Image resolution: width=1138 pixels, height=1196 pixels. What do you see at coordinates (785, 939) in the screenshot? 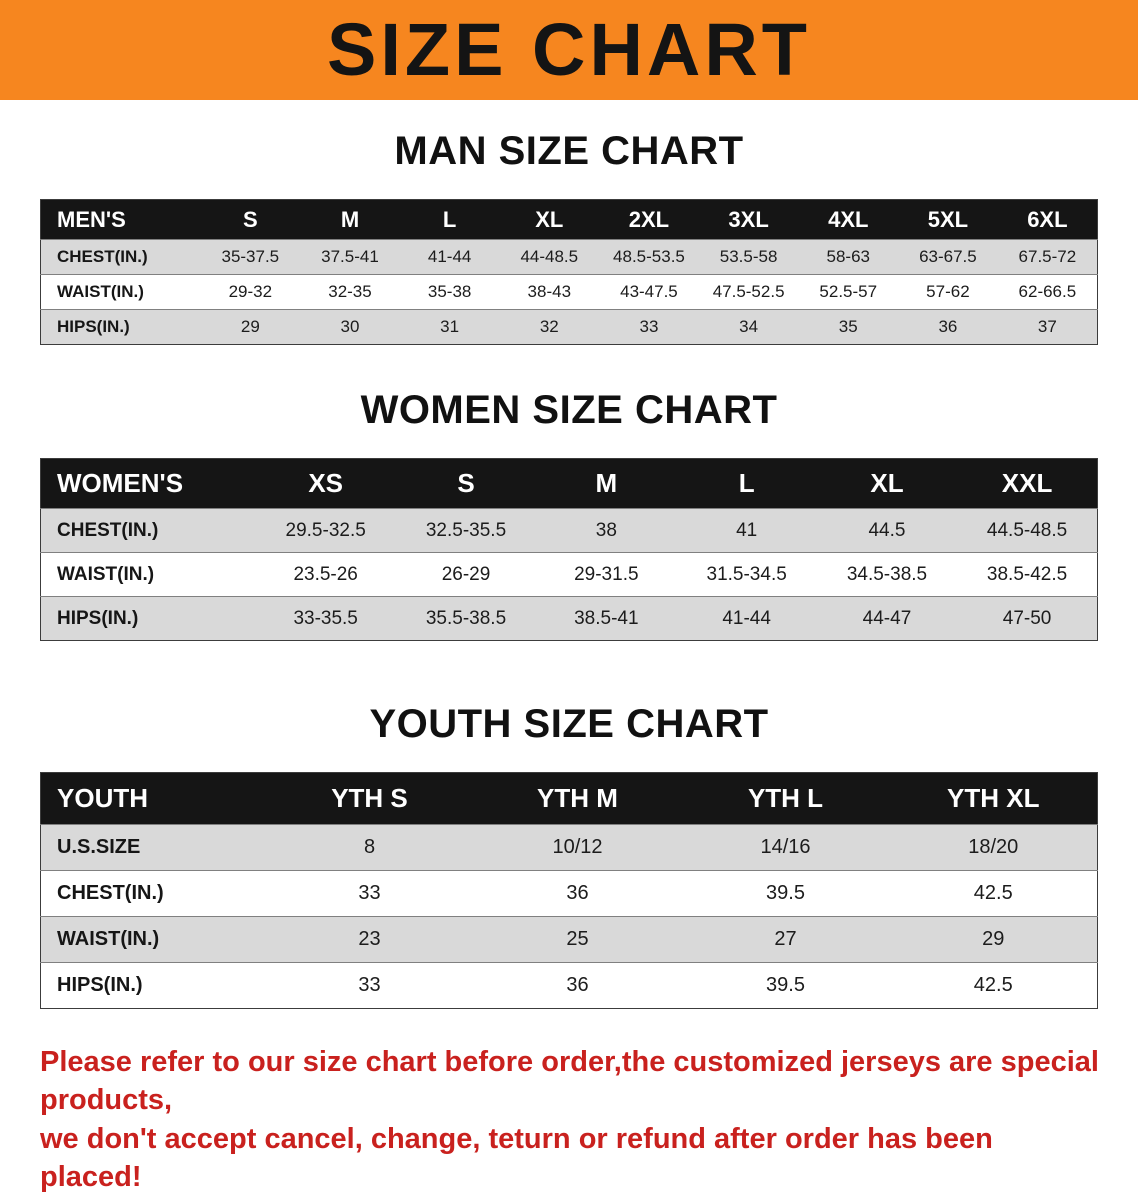
I see `size-value-cell: 27` at bounding box center [785, 939].